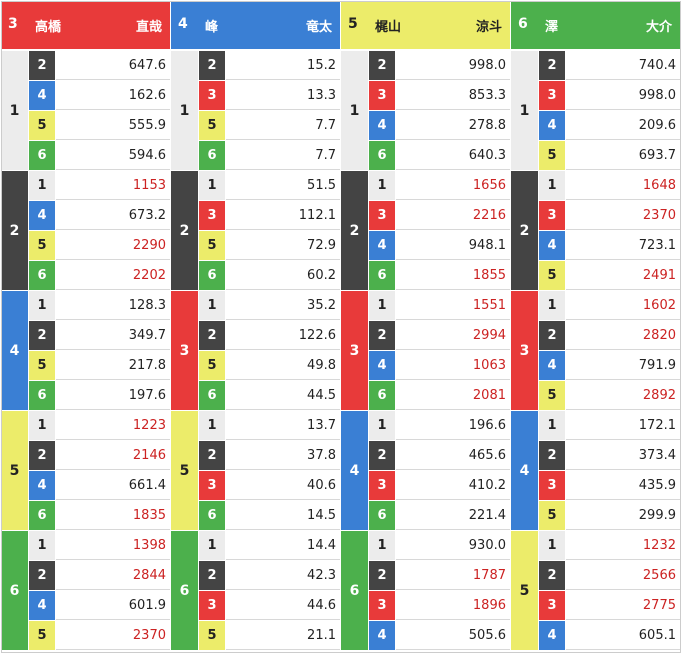 The height and width of the screenshot is (656, 682). What do you see at coordinates (439, 546) in the screenshot?
I see `odds-row: 1 930.0` at bounding box center [439, 546].